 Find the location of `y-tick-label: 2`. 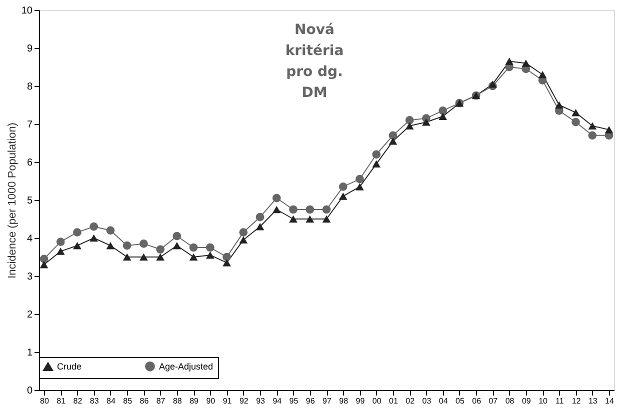

y-tick-label: 2 is located at coordinates (29, 315).